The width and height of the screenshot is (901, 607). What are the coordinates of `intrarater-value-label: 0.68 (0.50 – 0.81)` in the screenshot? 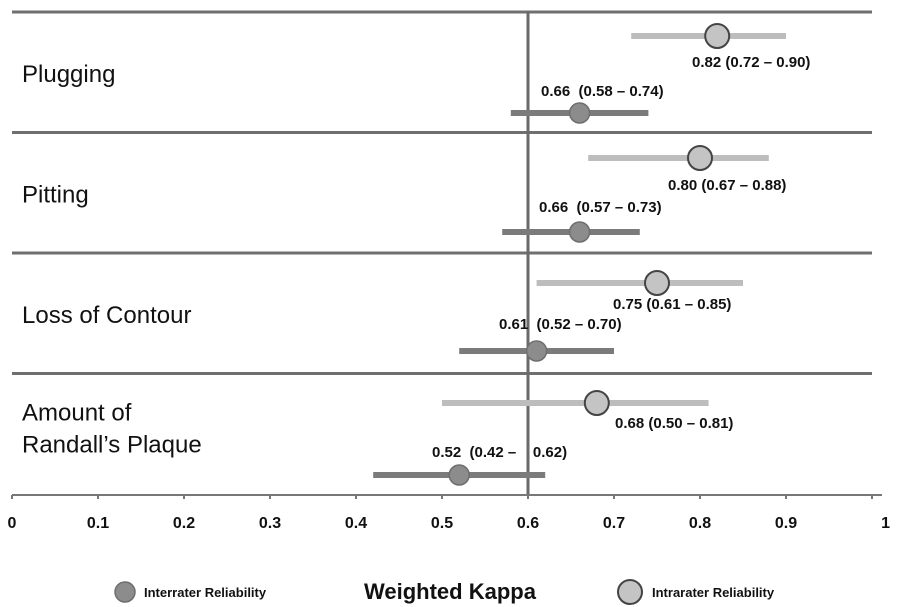 It's located at (674, 423).